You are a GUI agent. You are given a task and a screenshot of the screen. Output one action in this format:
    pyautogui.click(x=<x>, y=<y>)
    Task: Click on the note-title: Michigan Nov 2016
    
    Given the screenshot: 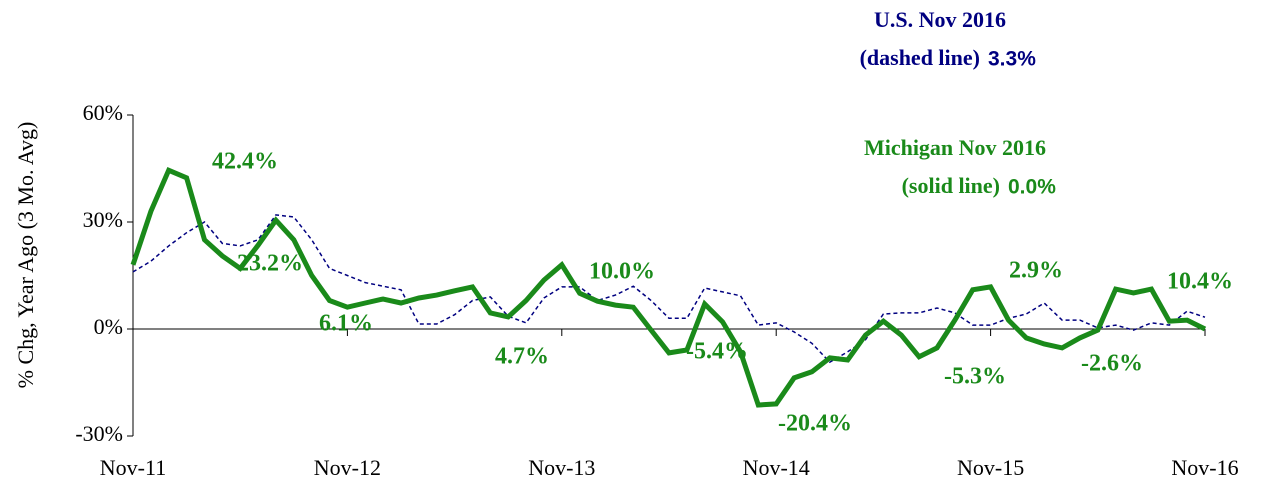 What is the action you would take?
    pyautogui.click(x=955, y=147)
    